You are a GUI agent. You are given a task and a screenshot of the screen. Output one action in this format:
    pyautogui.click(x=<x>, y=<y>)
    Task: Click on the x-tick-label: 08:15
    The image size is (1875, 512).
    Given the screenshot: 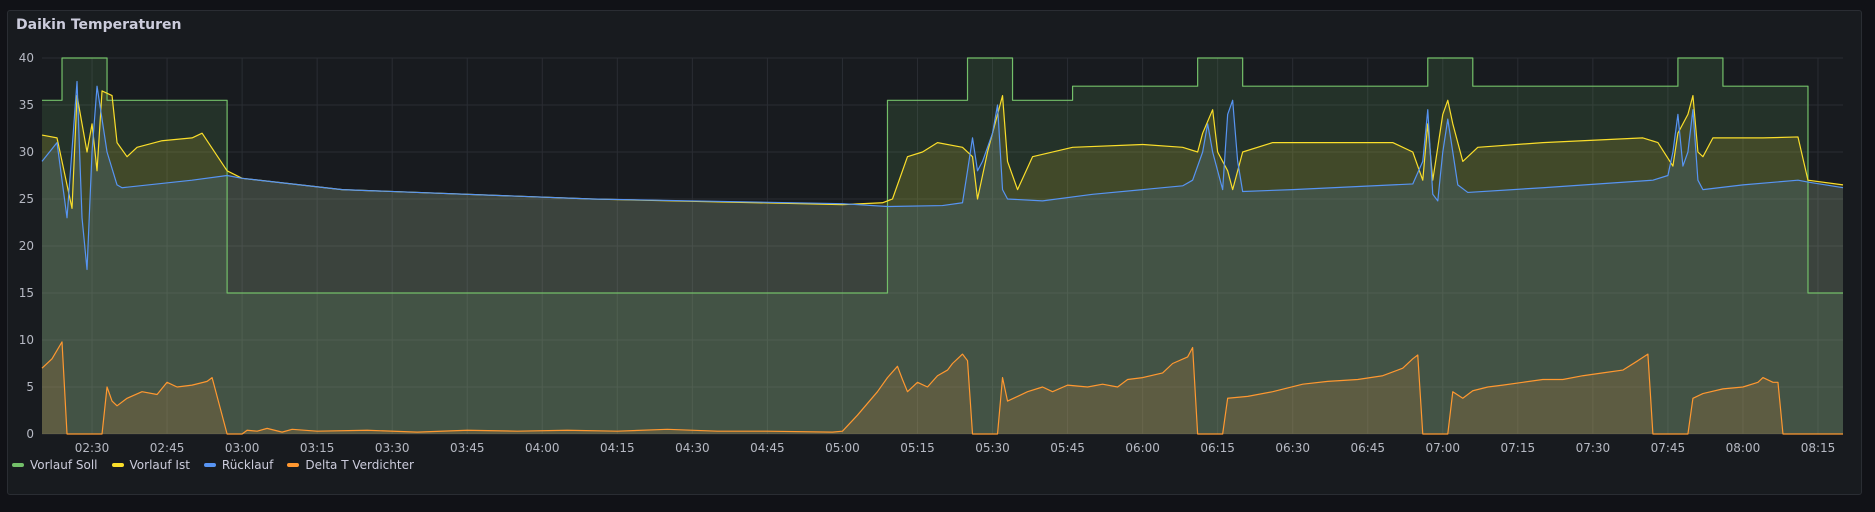 What is the action you would take?
    pyautogui.click(x=1818, y=448)
    